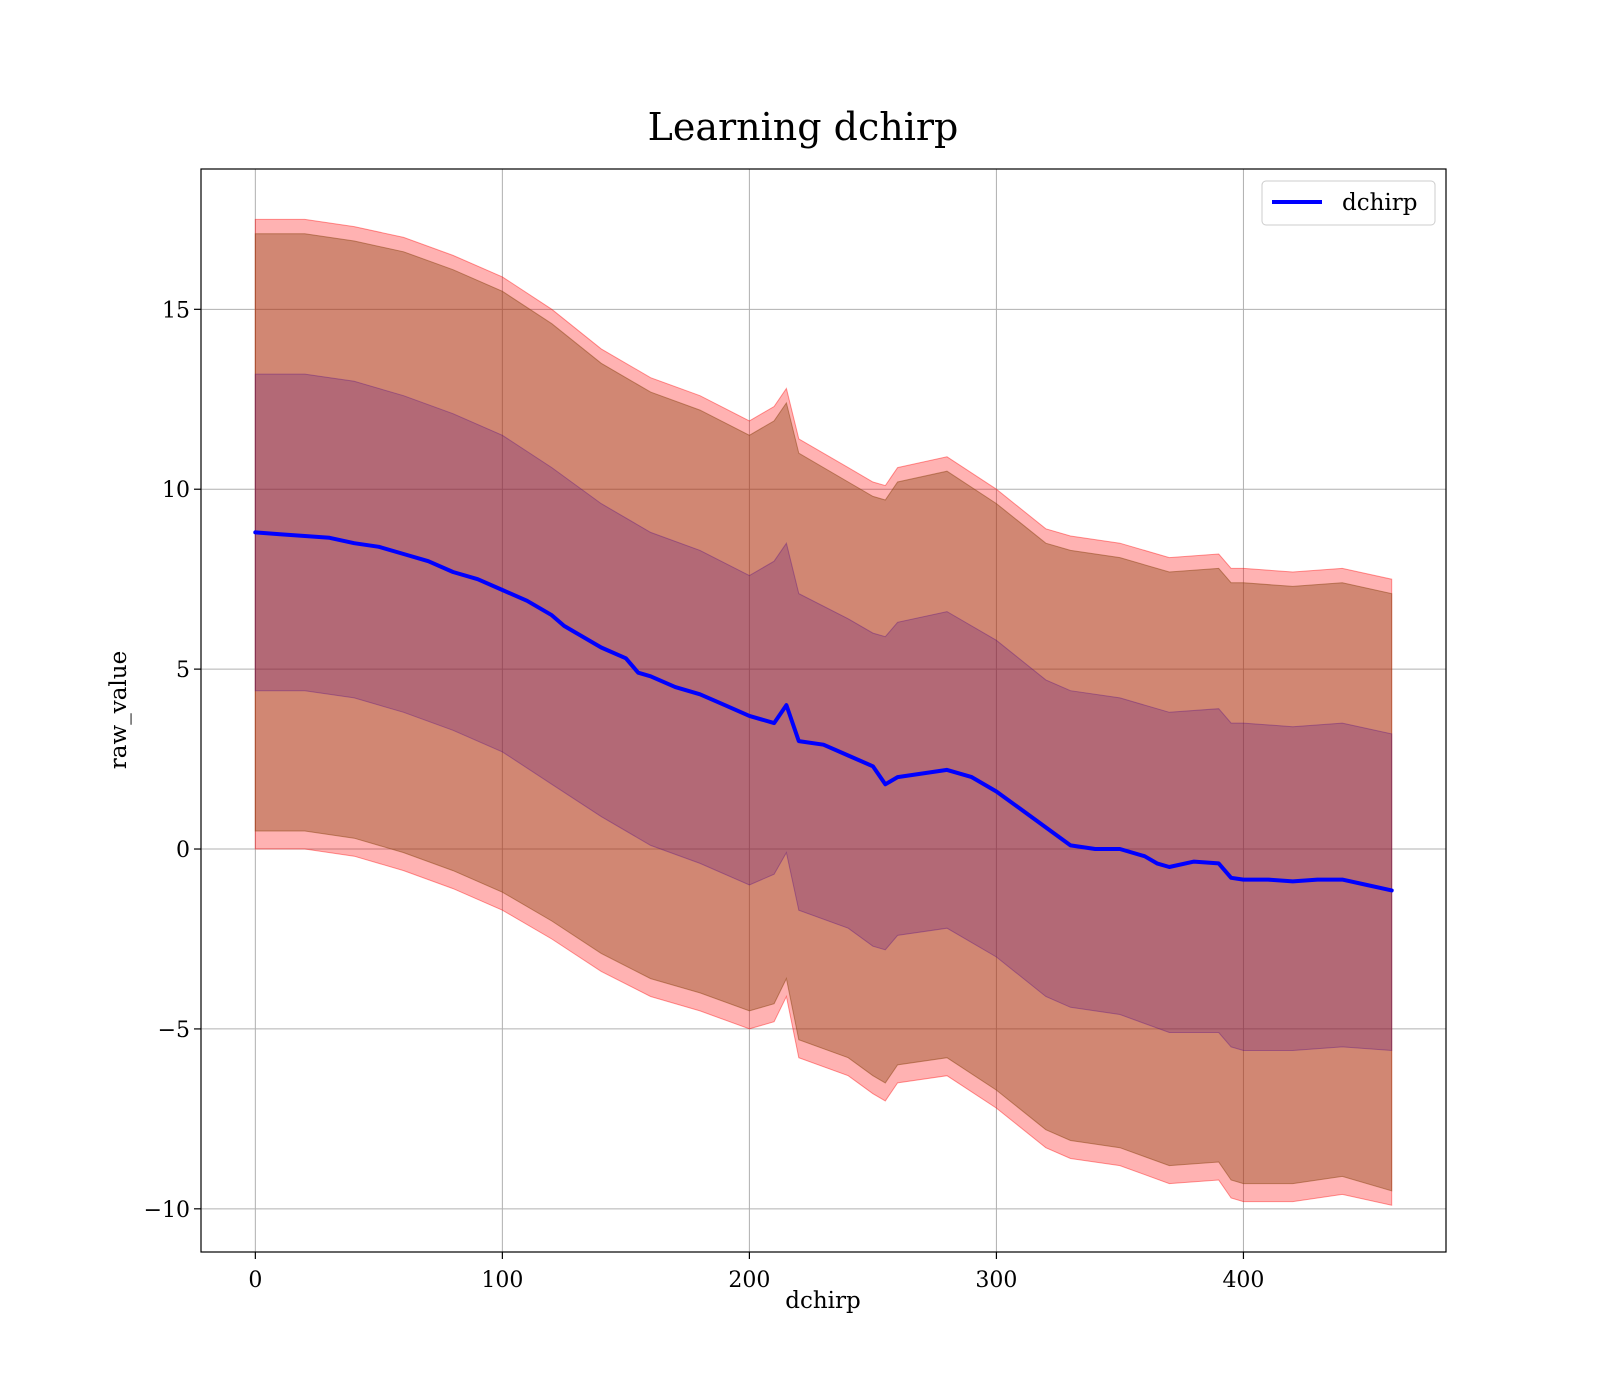 Image resolution: width=1600 pixels, height=1400 pixels. I want to click on legend-box, so click(1348, 203).